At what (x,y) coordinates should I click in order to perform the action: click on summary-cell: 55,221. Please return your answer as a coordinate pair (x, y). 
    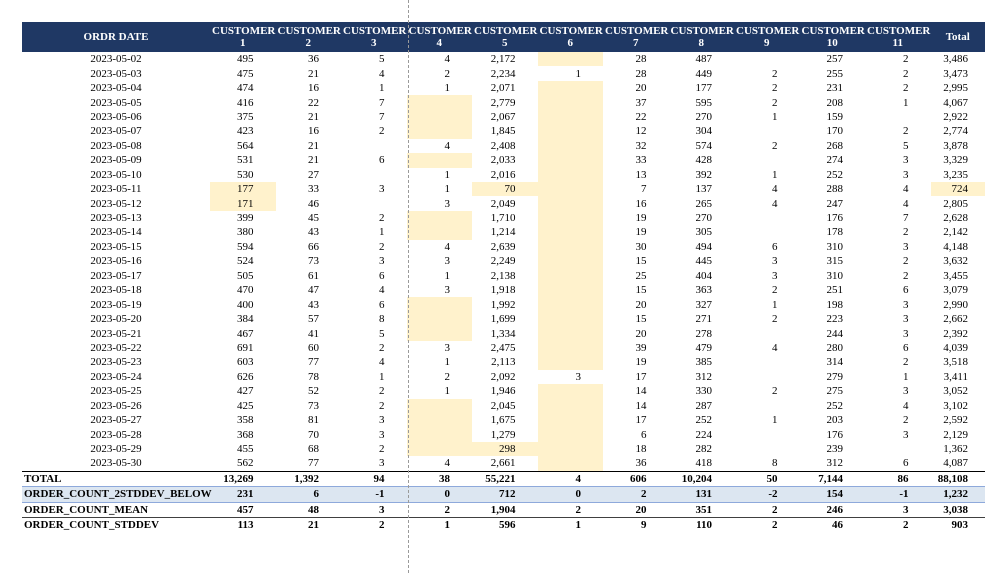
    Looking at the image, I should click on (505, 478).